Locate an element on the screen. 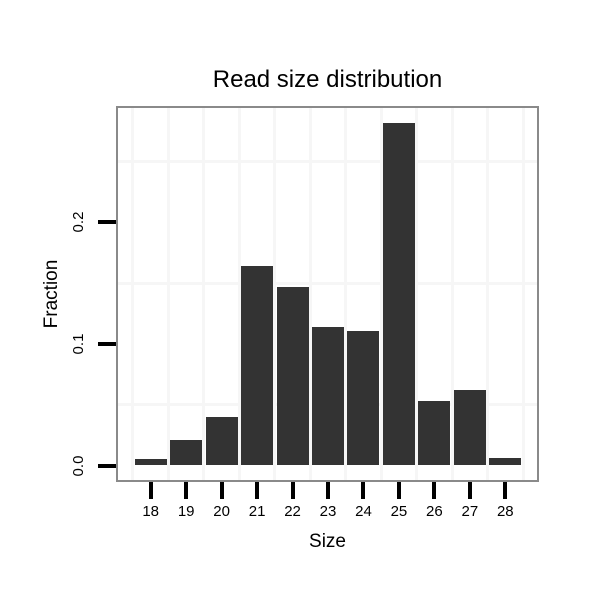 The image size is (600, 600). y-axis-title: Fraction is located at coordinates (51, 294).